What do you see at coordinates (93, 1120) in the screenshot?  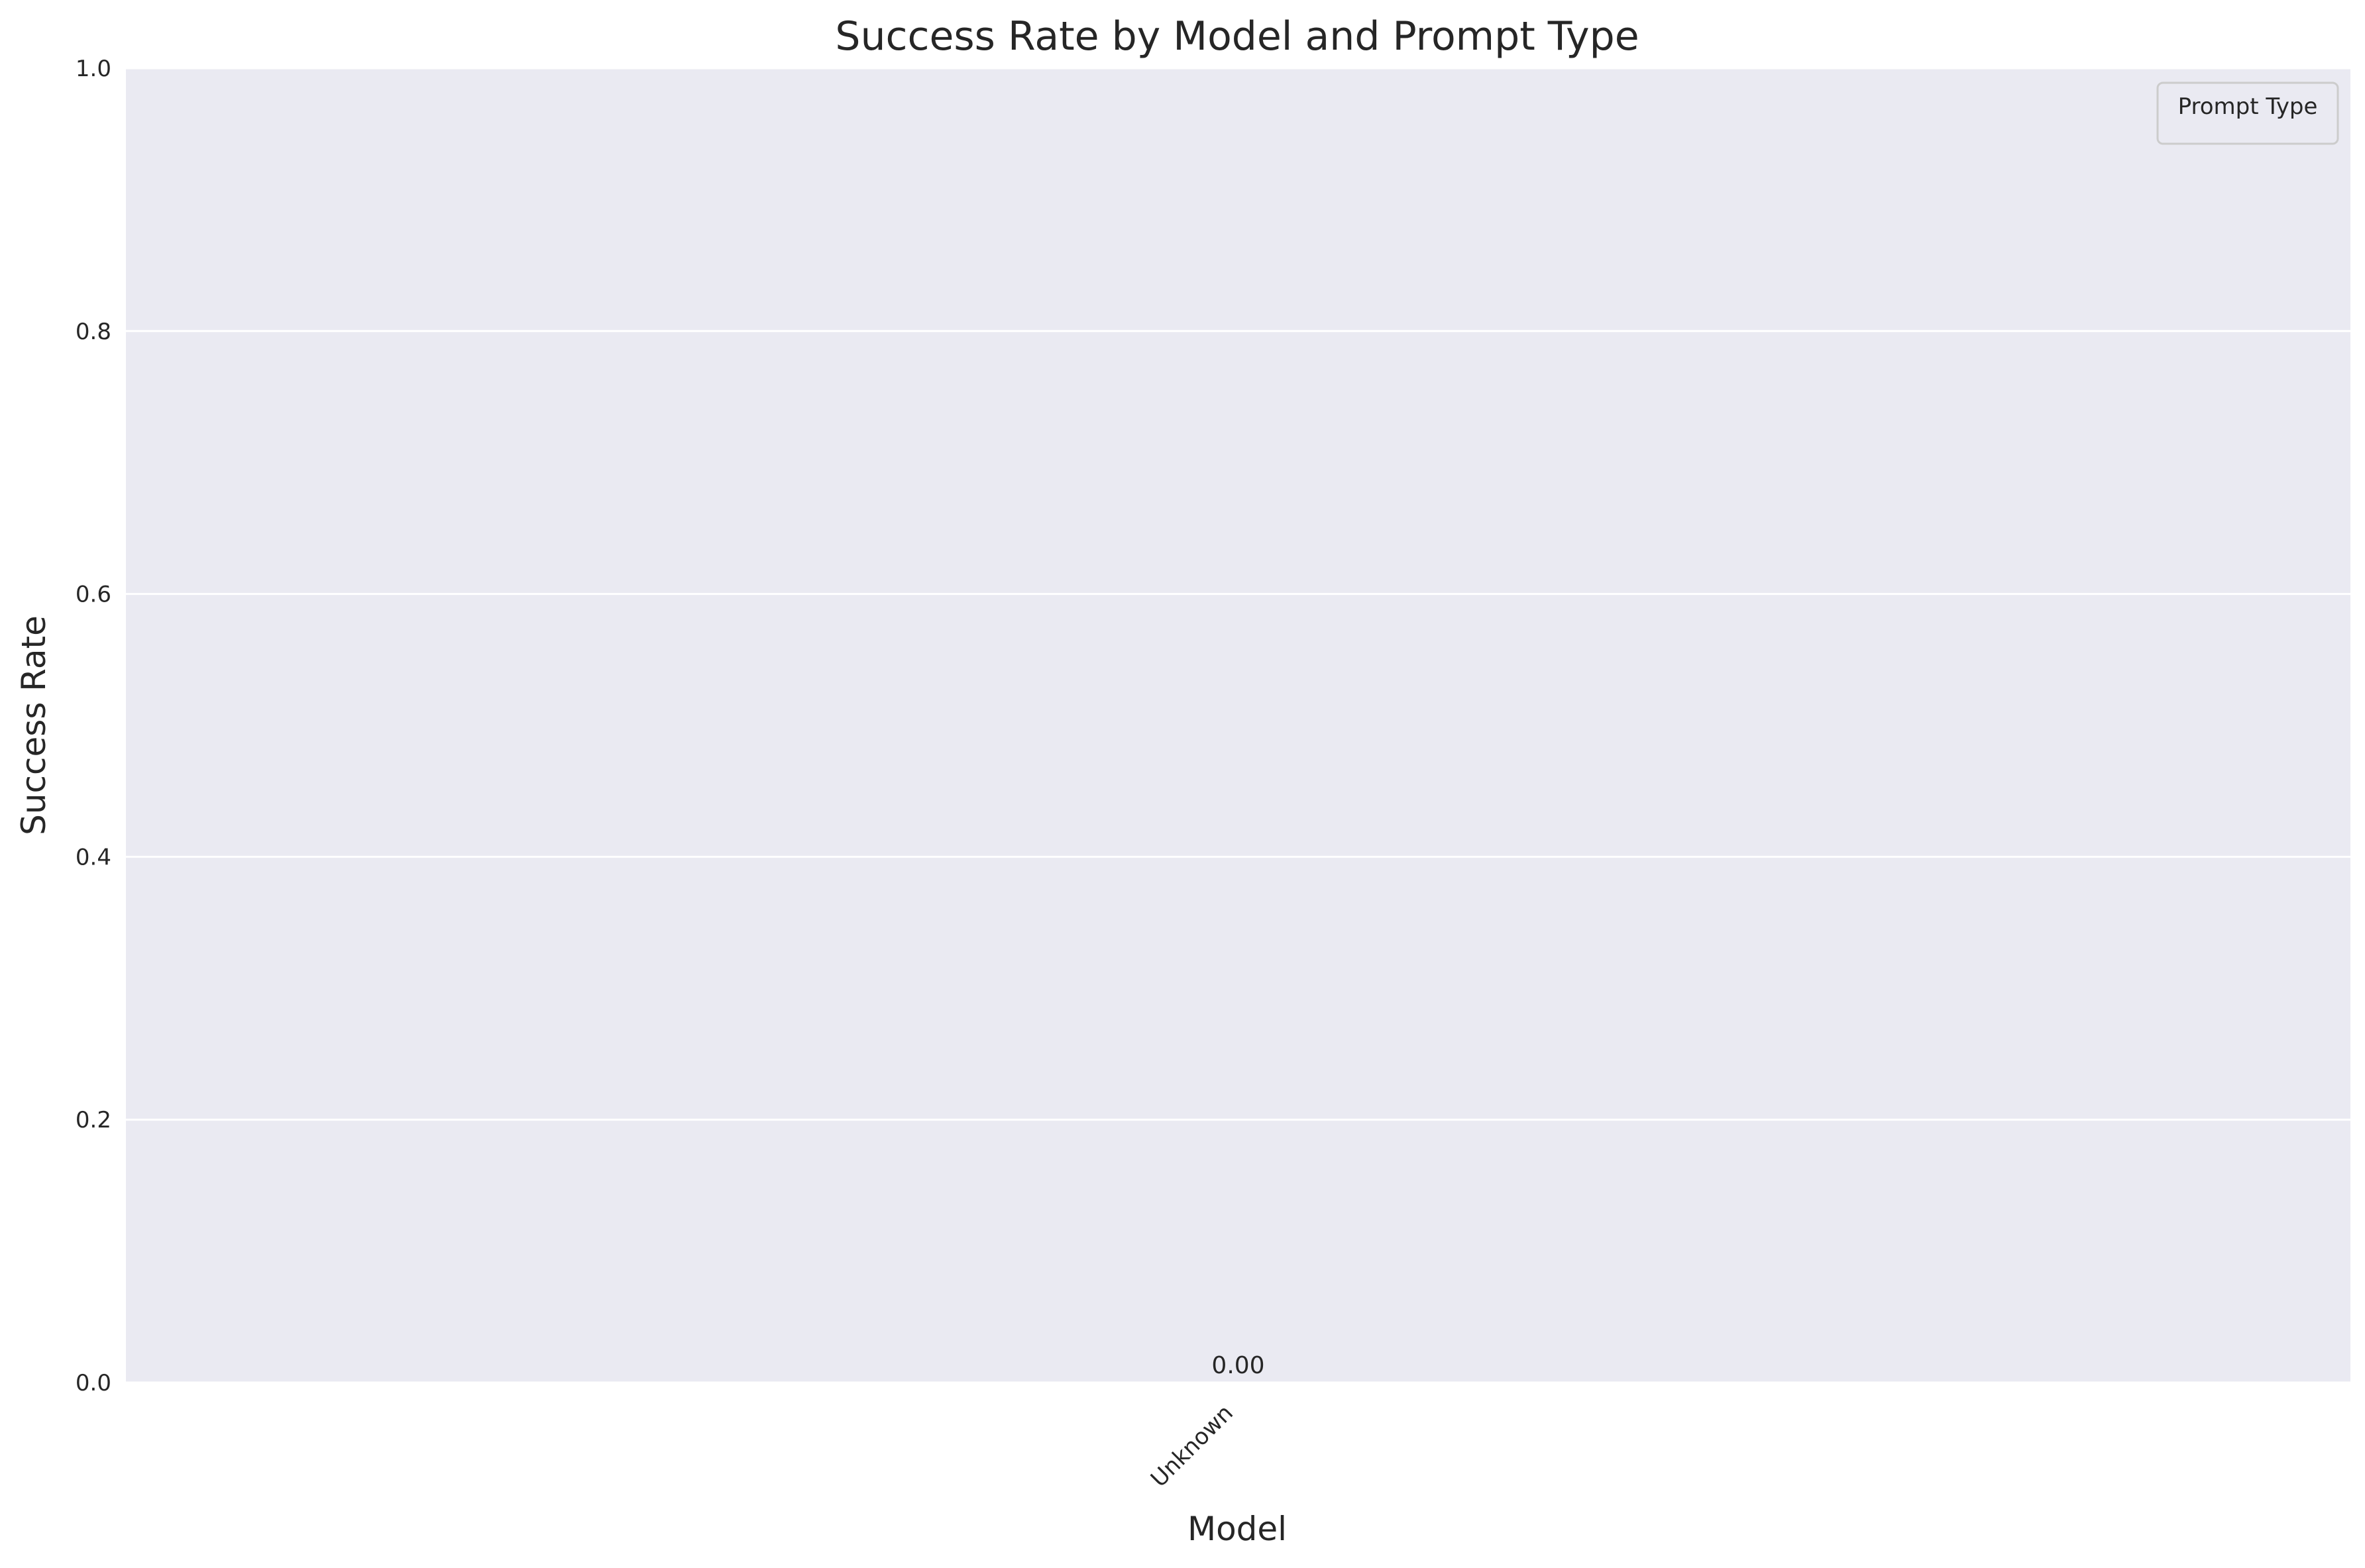 I see `y-tick-label: 0.2` at bounding box center [93, 1120].